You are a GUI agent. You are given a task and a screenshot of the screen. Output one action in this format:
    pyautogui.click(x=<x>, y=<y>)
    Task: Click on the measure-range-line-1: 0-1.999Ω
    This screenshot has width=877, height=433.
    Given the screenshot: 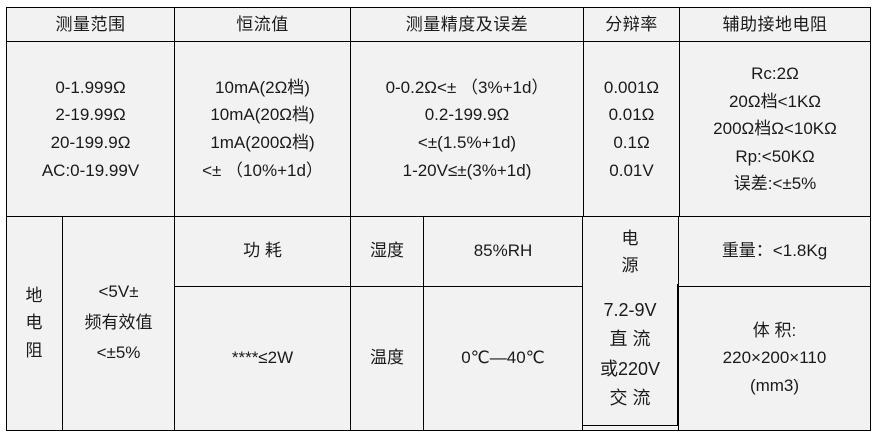 What is the action you would take?
    pyautogui.click(x=90, y=87)
    